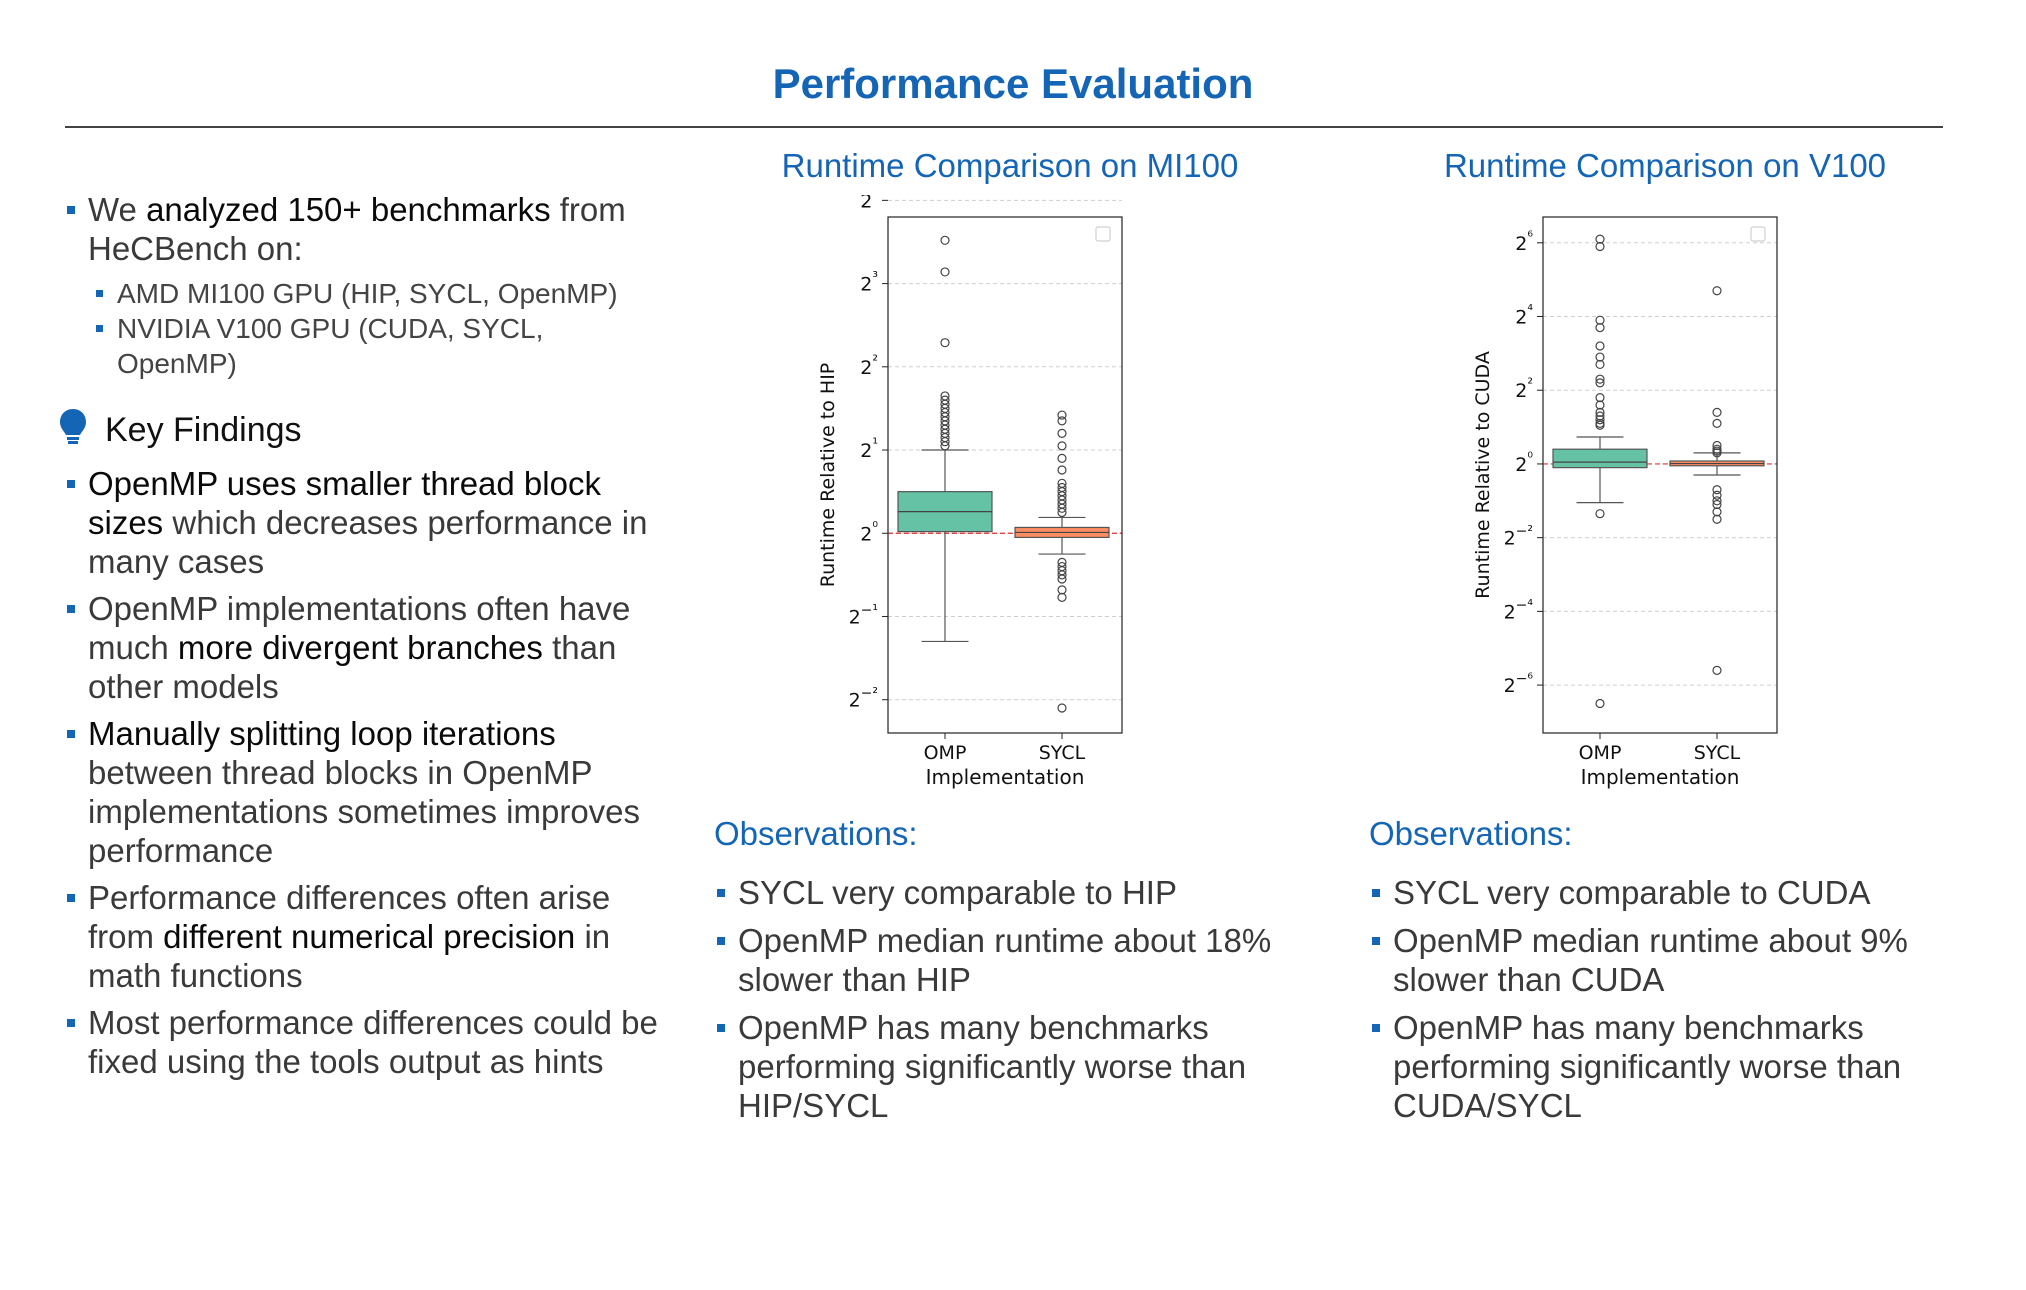  I want to click on finding-bold: Manually splitting loop iterations, so click(322, 733).